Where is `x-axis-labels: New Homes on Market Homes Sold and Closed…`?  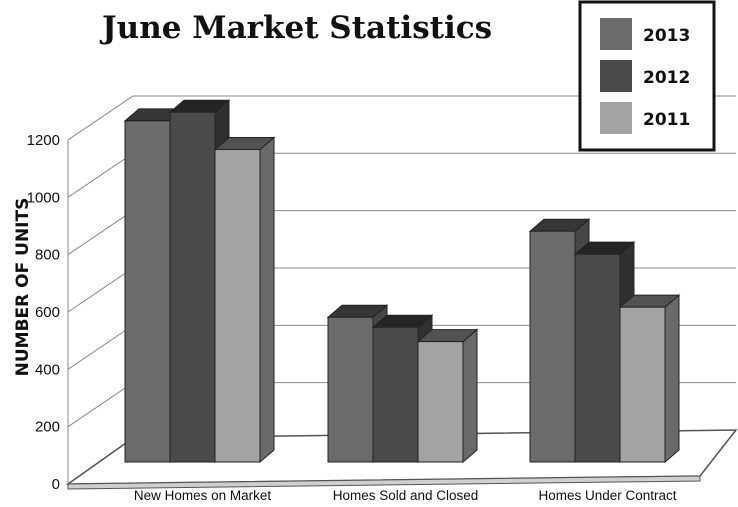 x-axis-labels: New Homes on Market Homes Sold and Closed… is located at coordinates (405, 495).